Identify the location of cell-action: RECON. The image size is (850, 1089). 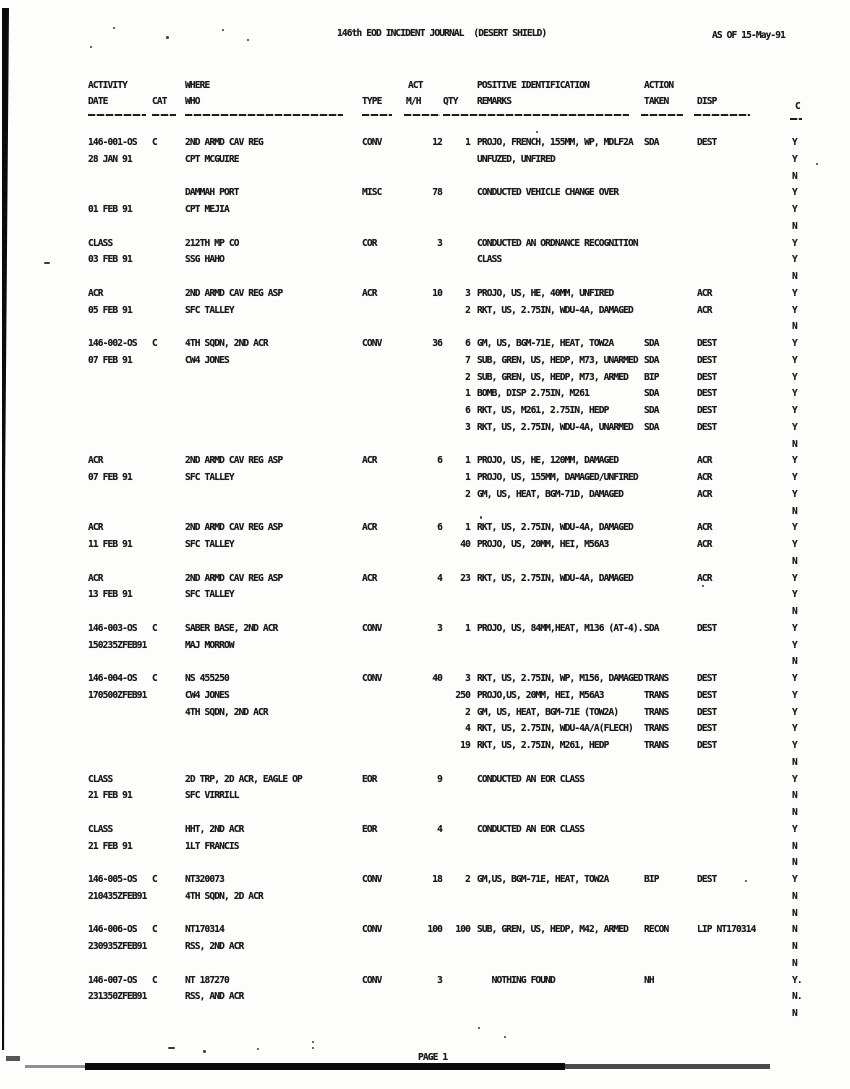
(656, 930).